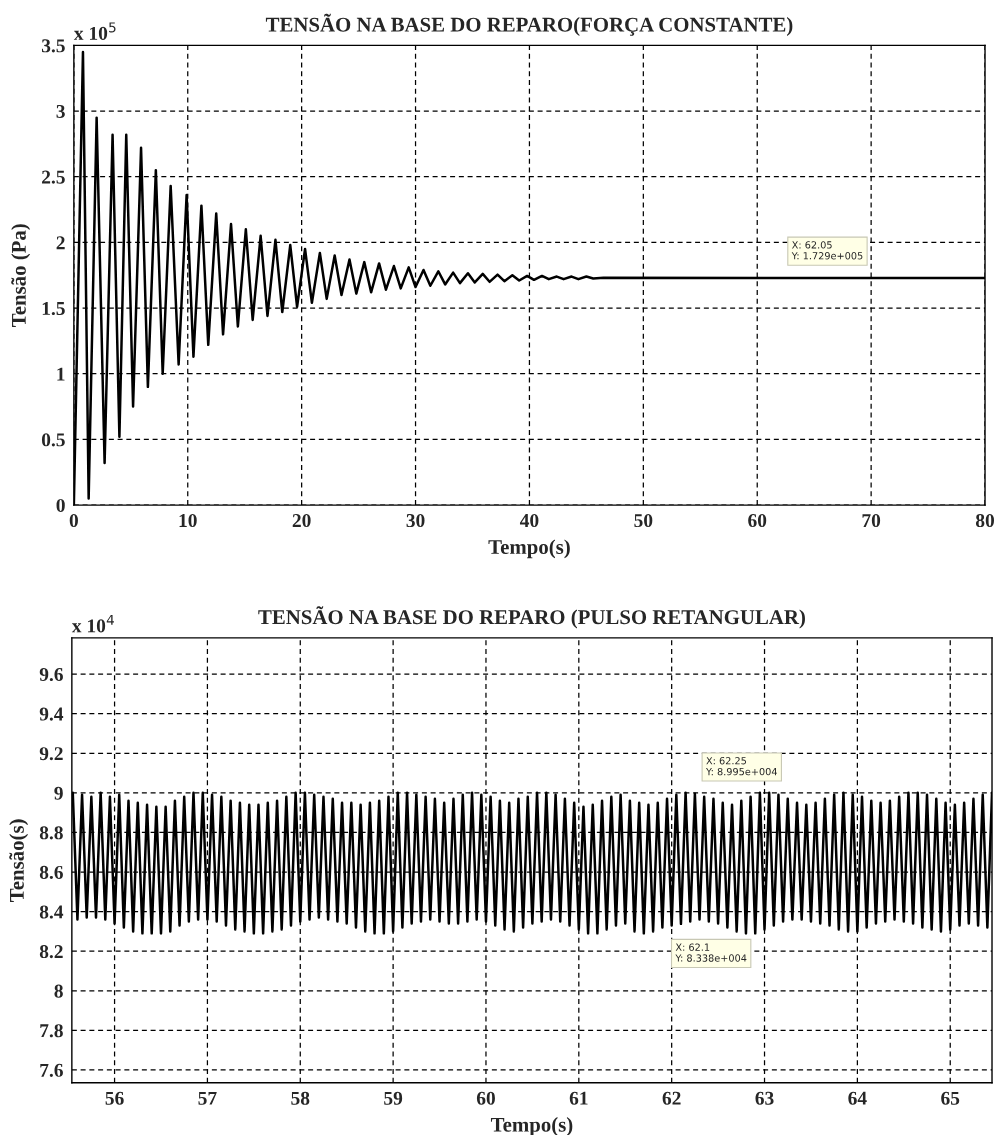  What do you see at coordinates (73, 520) in the screenshot?
I see `x-tick-label: 0` at bounding box center [73, 520].